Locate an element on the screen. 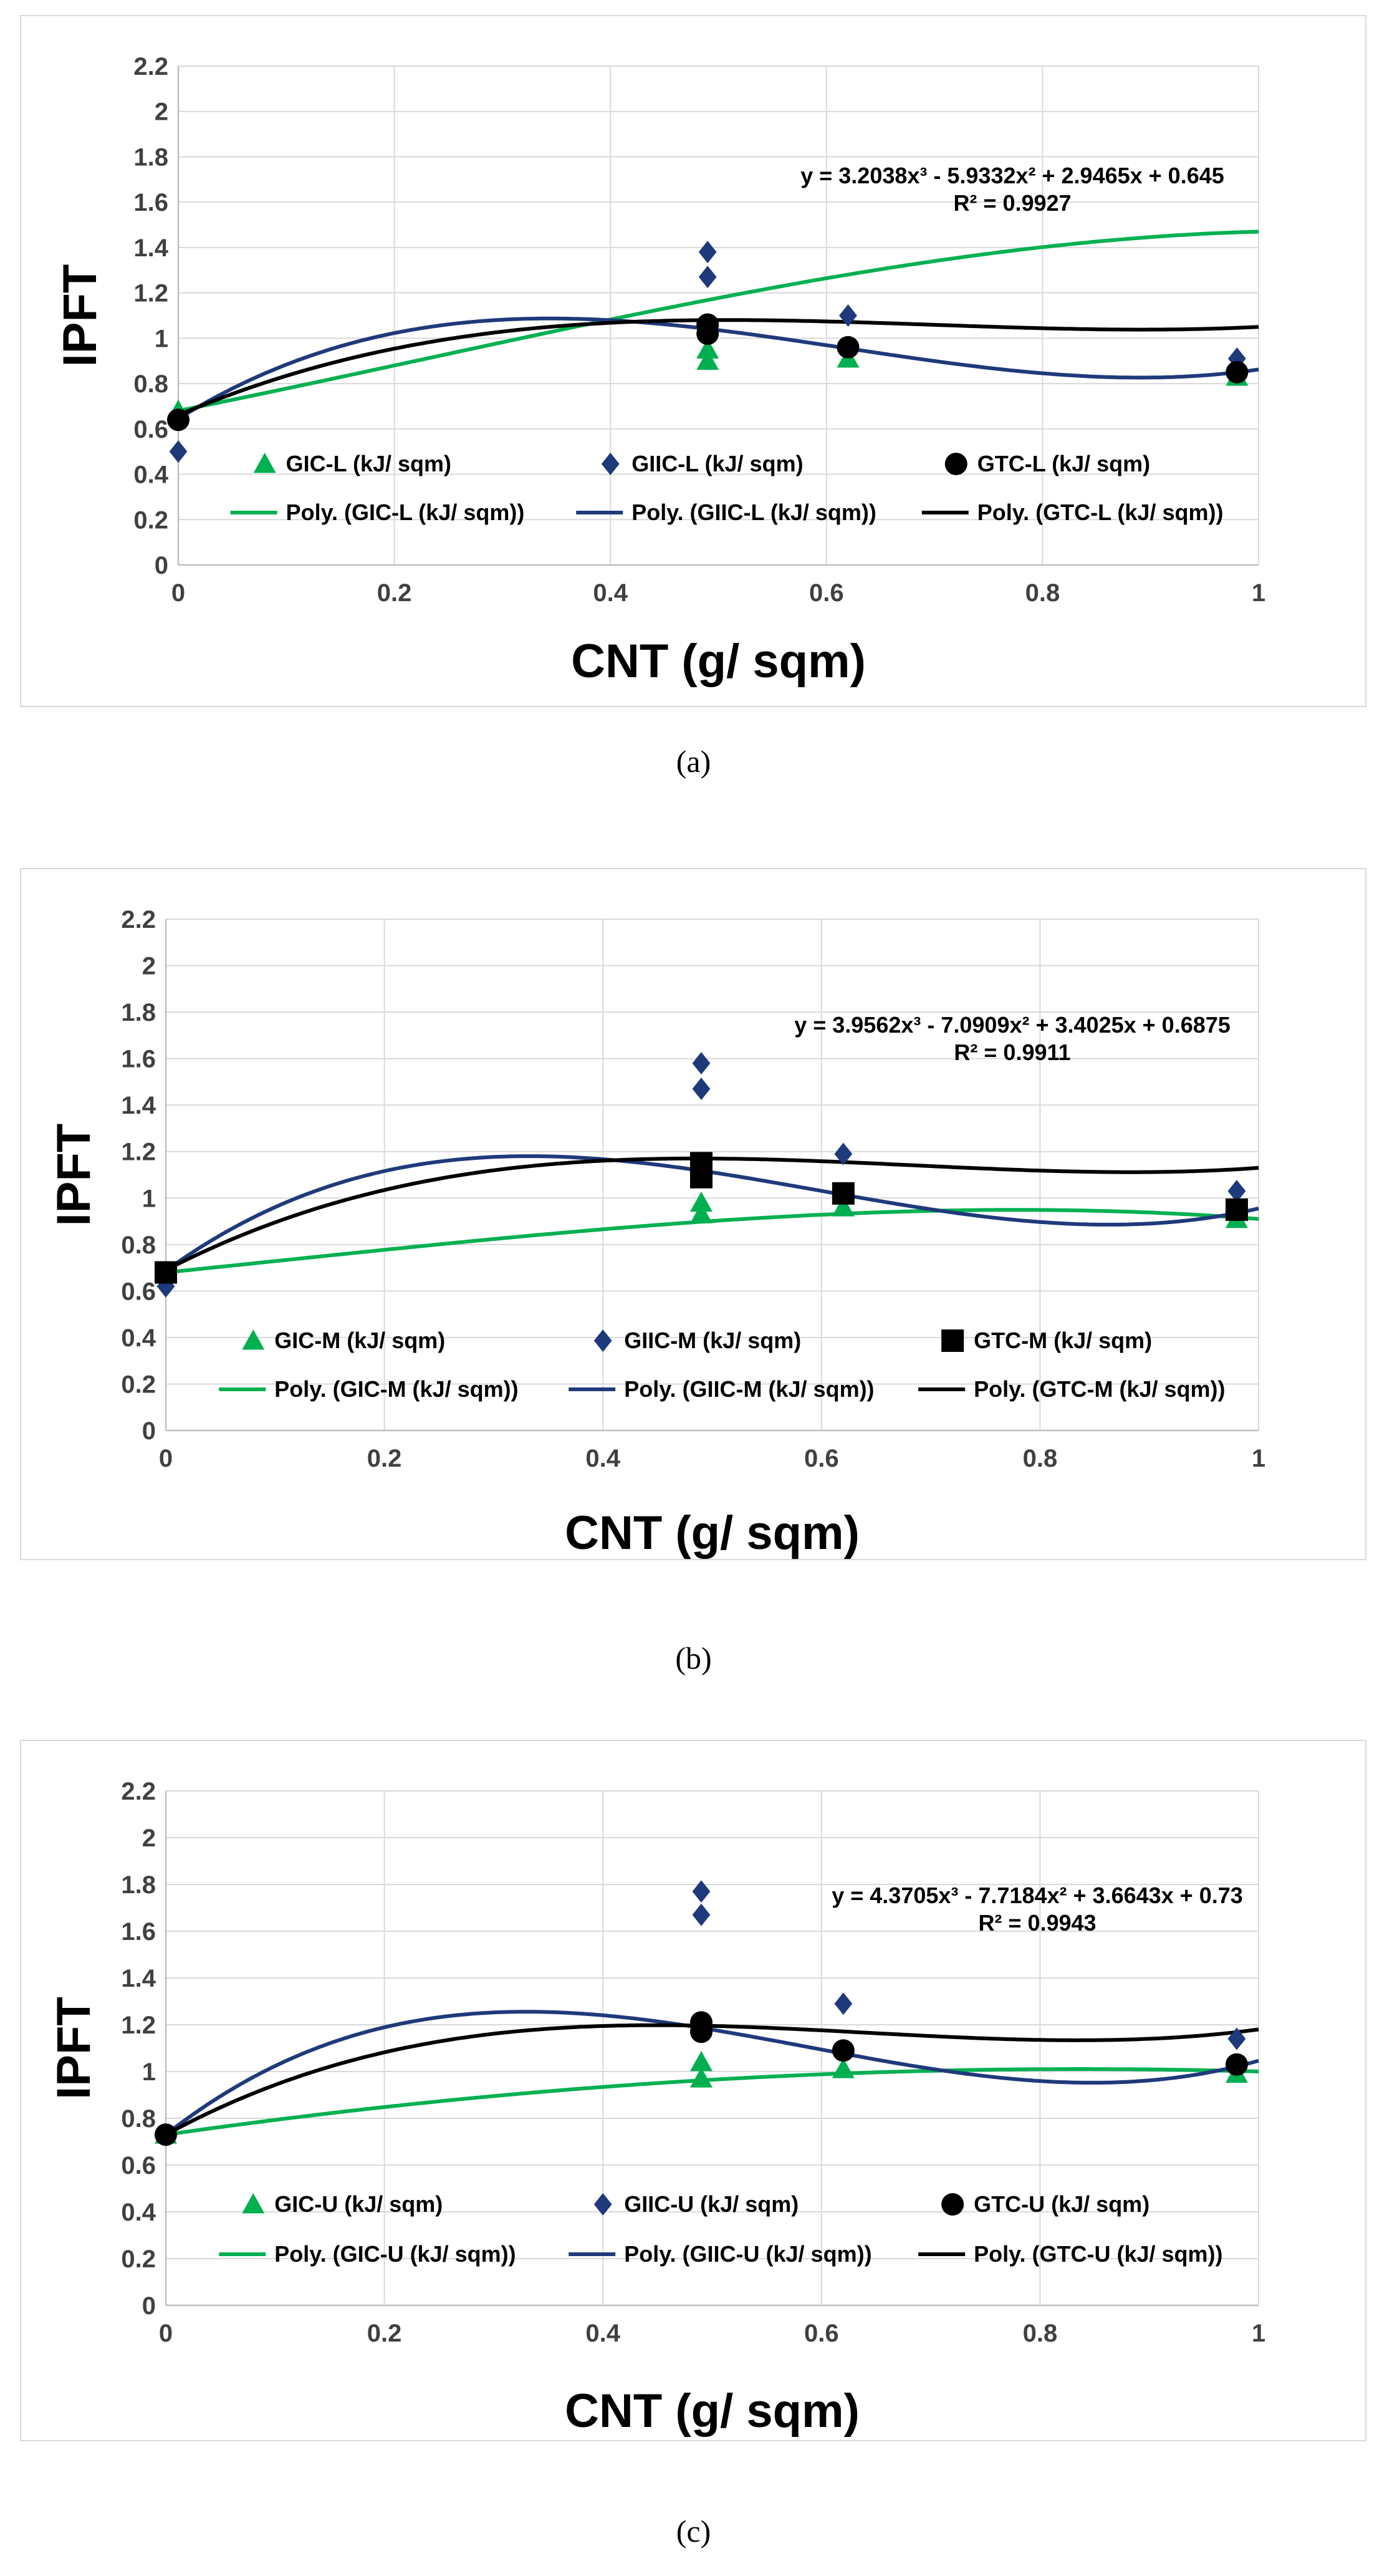 The width and height of the screenshot is (1387, 2576). r-squared: R² = 0.9927 is located at coordinates (1012, 203).